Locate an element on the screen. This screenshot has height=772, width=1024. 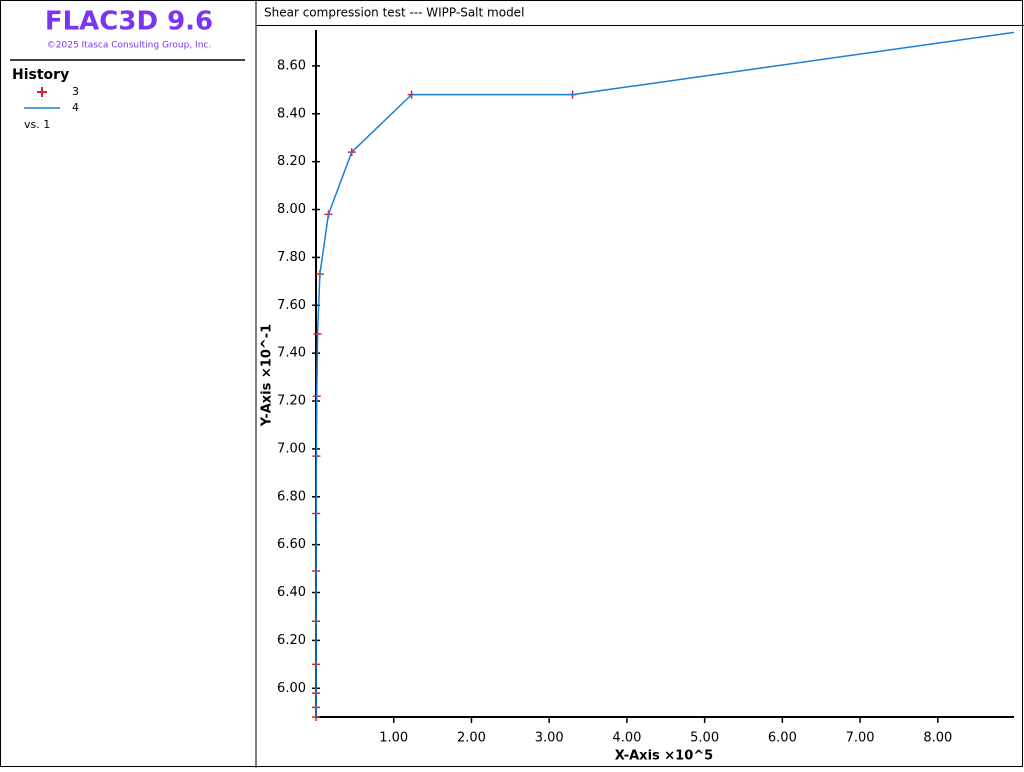
y-tick-label: 7.80 is located at coordinates (291, 257).